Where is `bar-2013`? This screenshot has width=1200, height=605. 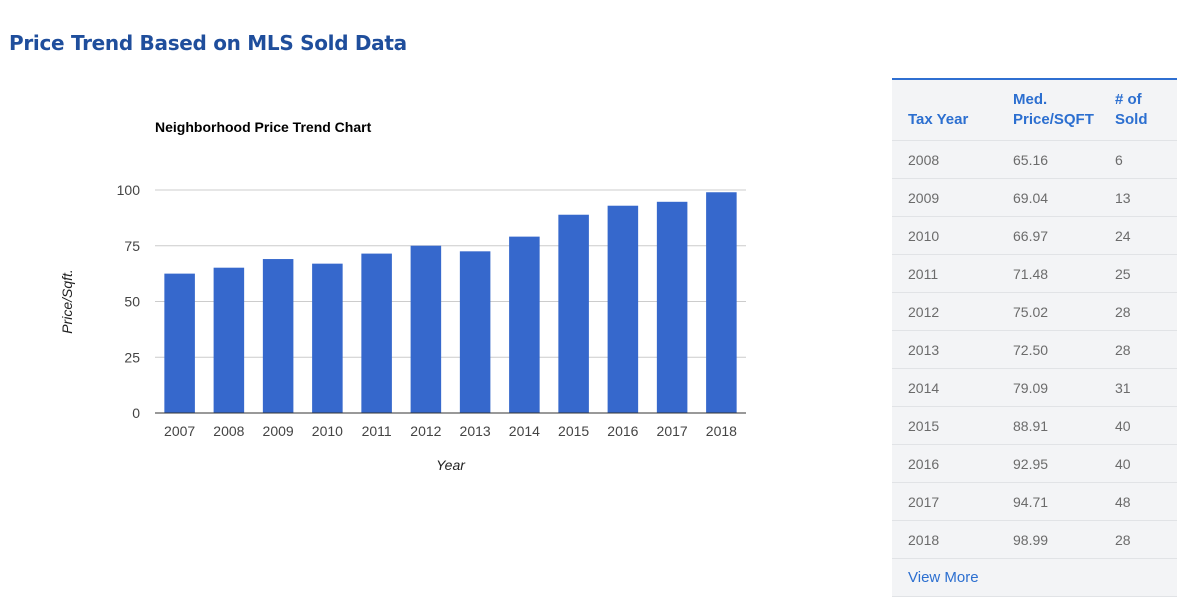
bar-2013 is located at coordinates (475, 332).